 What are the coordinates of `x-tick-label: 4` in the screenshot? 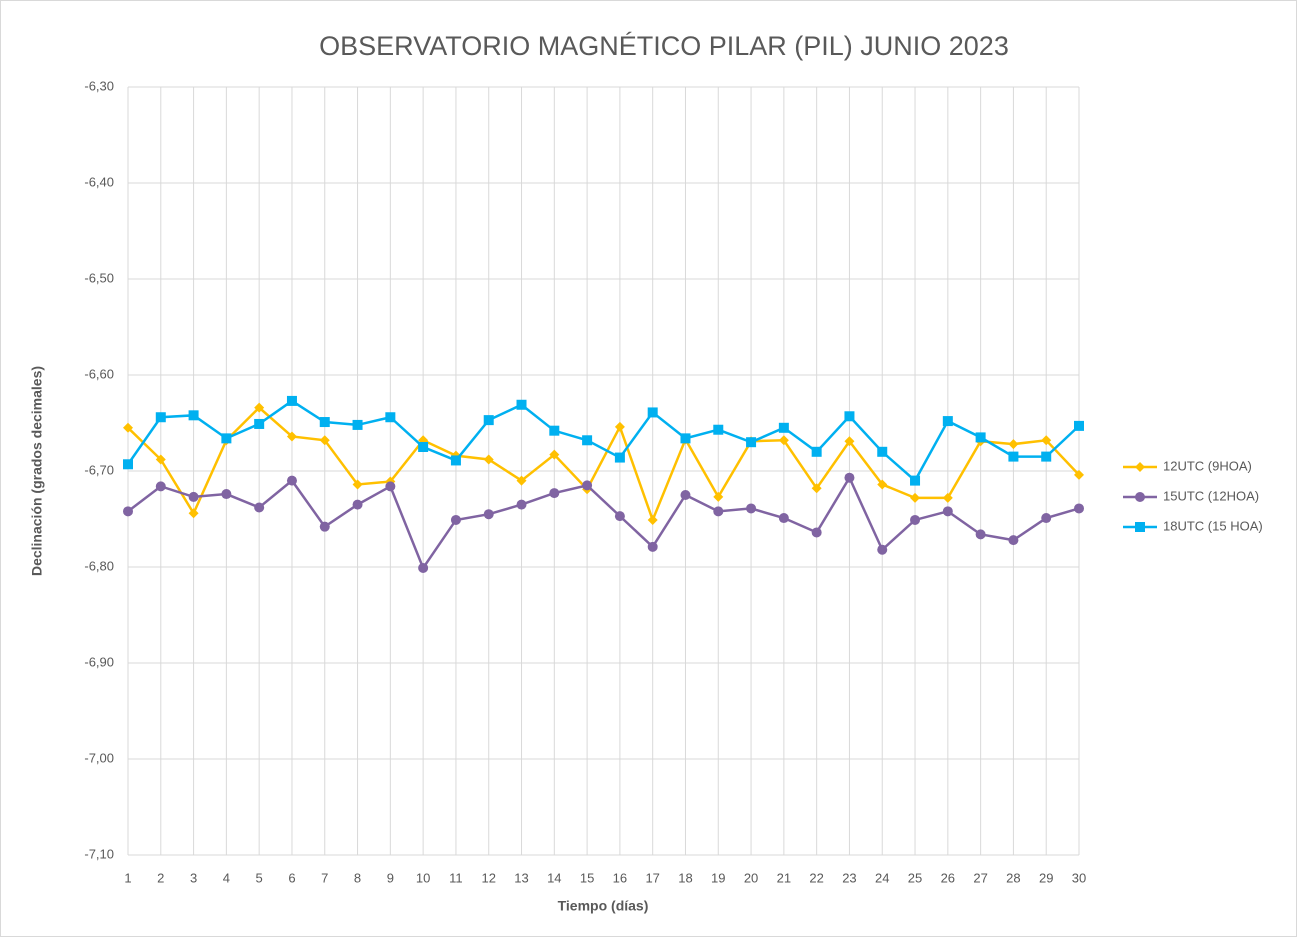 It's located at (226, 877).